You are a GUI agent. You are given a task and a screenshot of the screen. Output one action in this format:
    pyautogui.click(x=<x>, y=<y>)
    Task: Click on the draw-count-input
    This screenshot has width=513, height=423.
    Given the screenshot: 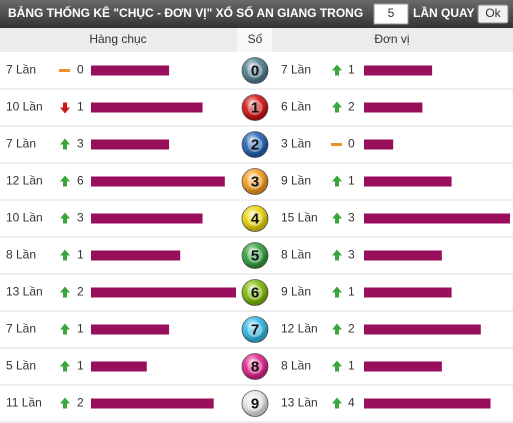 What is the action you would take?
    pyautogui.click(x=391, y=14)
    